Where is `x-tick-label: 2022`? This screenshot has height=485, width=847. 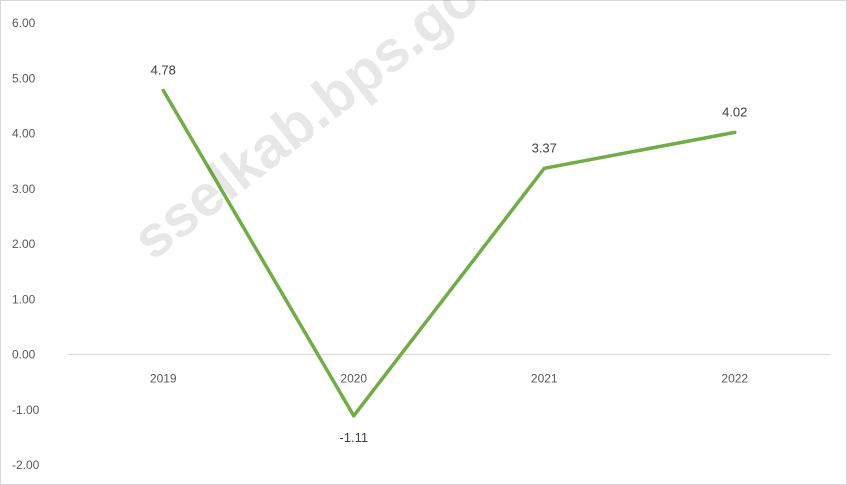 x-tick-label: 2022 is located at coordinates (734, 379).